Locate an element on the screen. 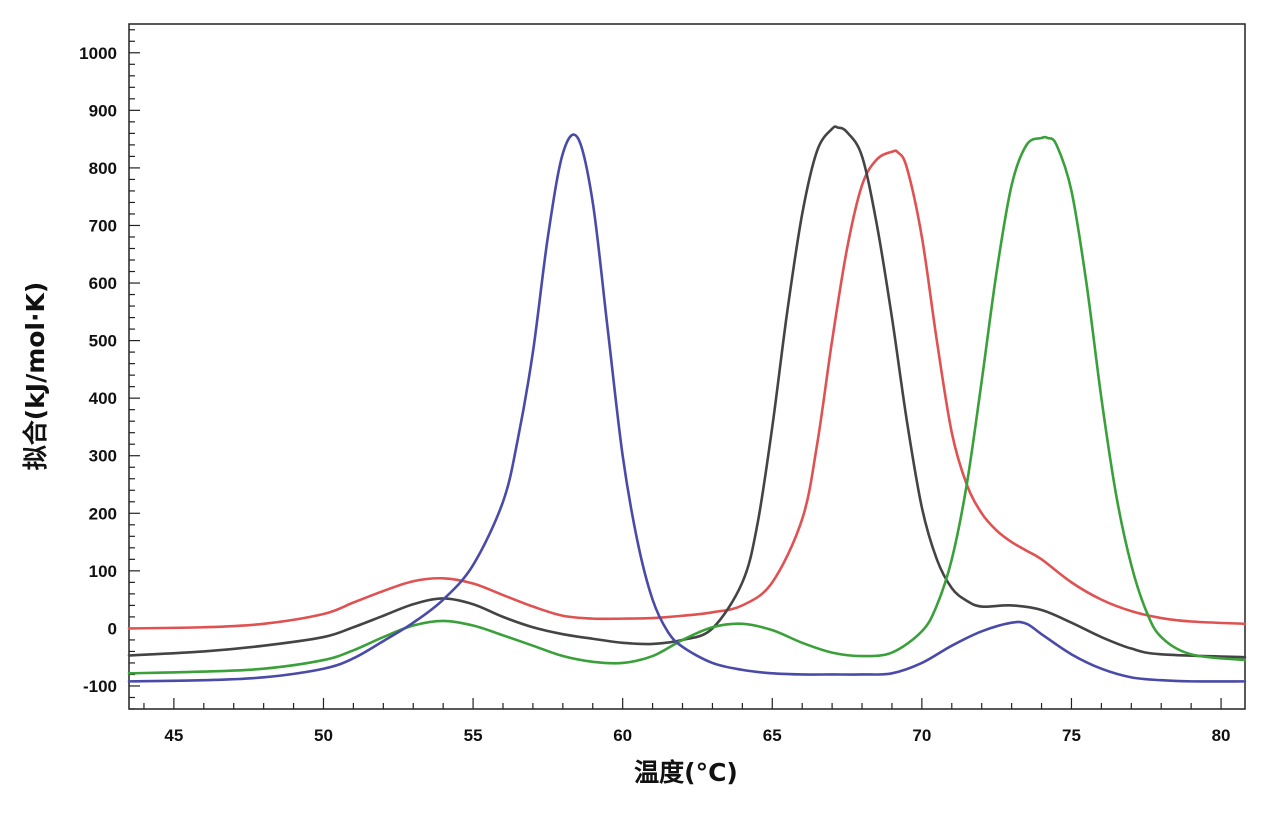 The width and height of the screenshot is (1280, 817). y-tick-label: 700 is located at coordinates (103, 225).